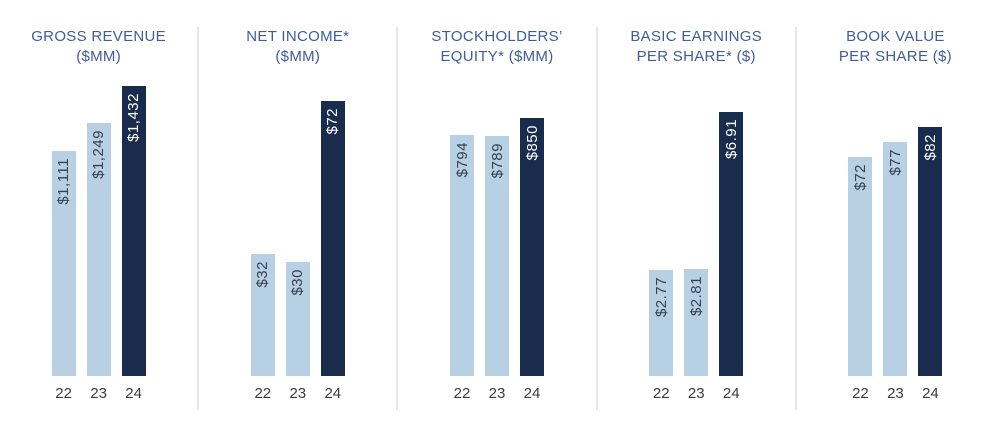 This screenshot has height=444, width=994. I want to click on bar-value-label: $2.77, so click(661, 297).